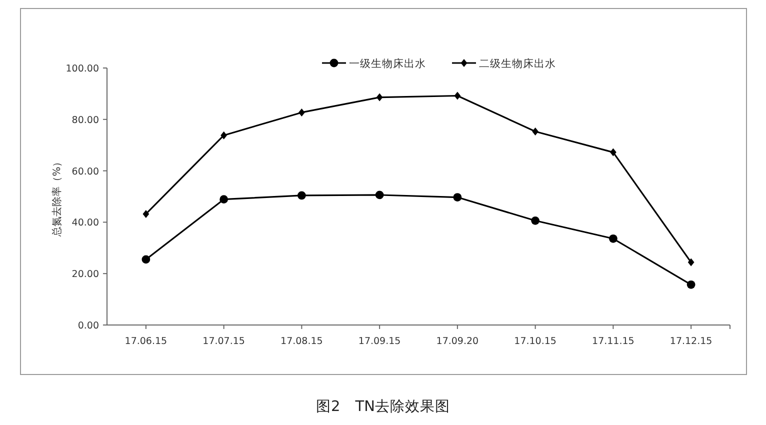 The image size is (766, 425). I want to click on y-tick-label: 60.00, so click(85, 172).